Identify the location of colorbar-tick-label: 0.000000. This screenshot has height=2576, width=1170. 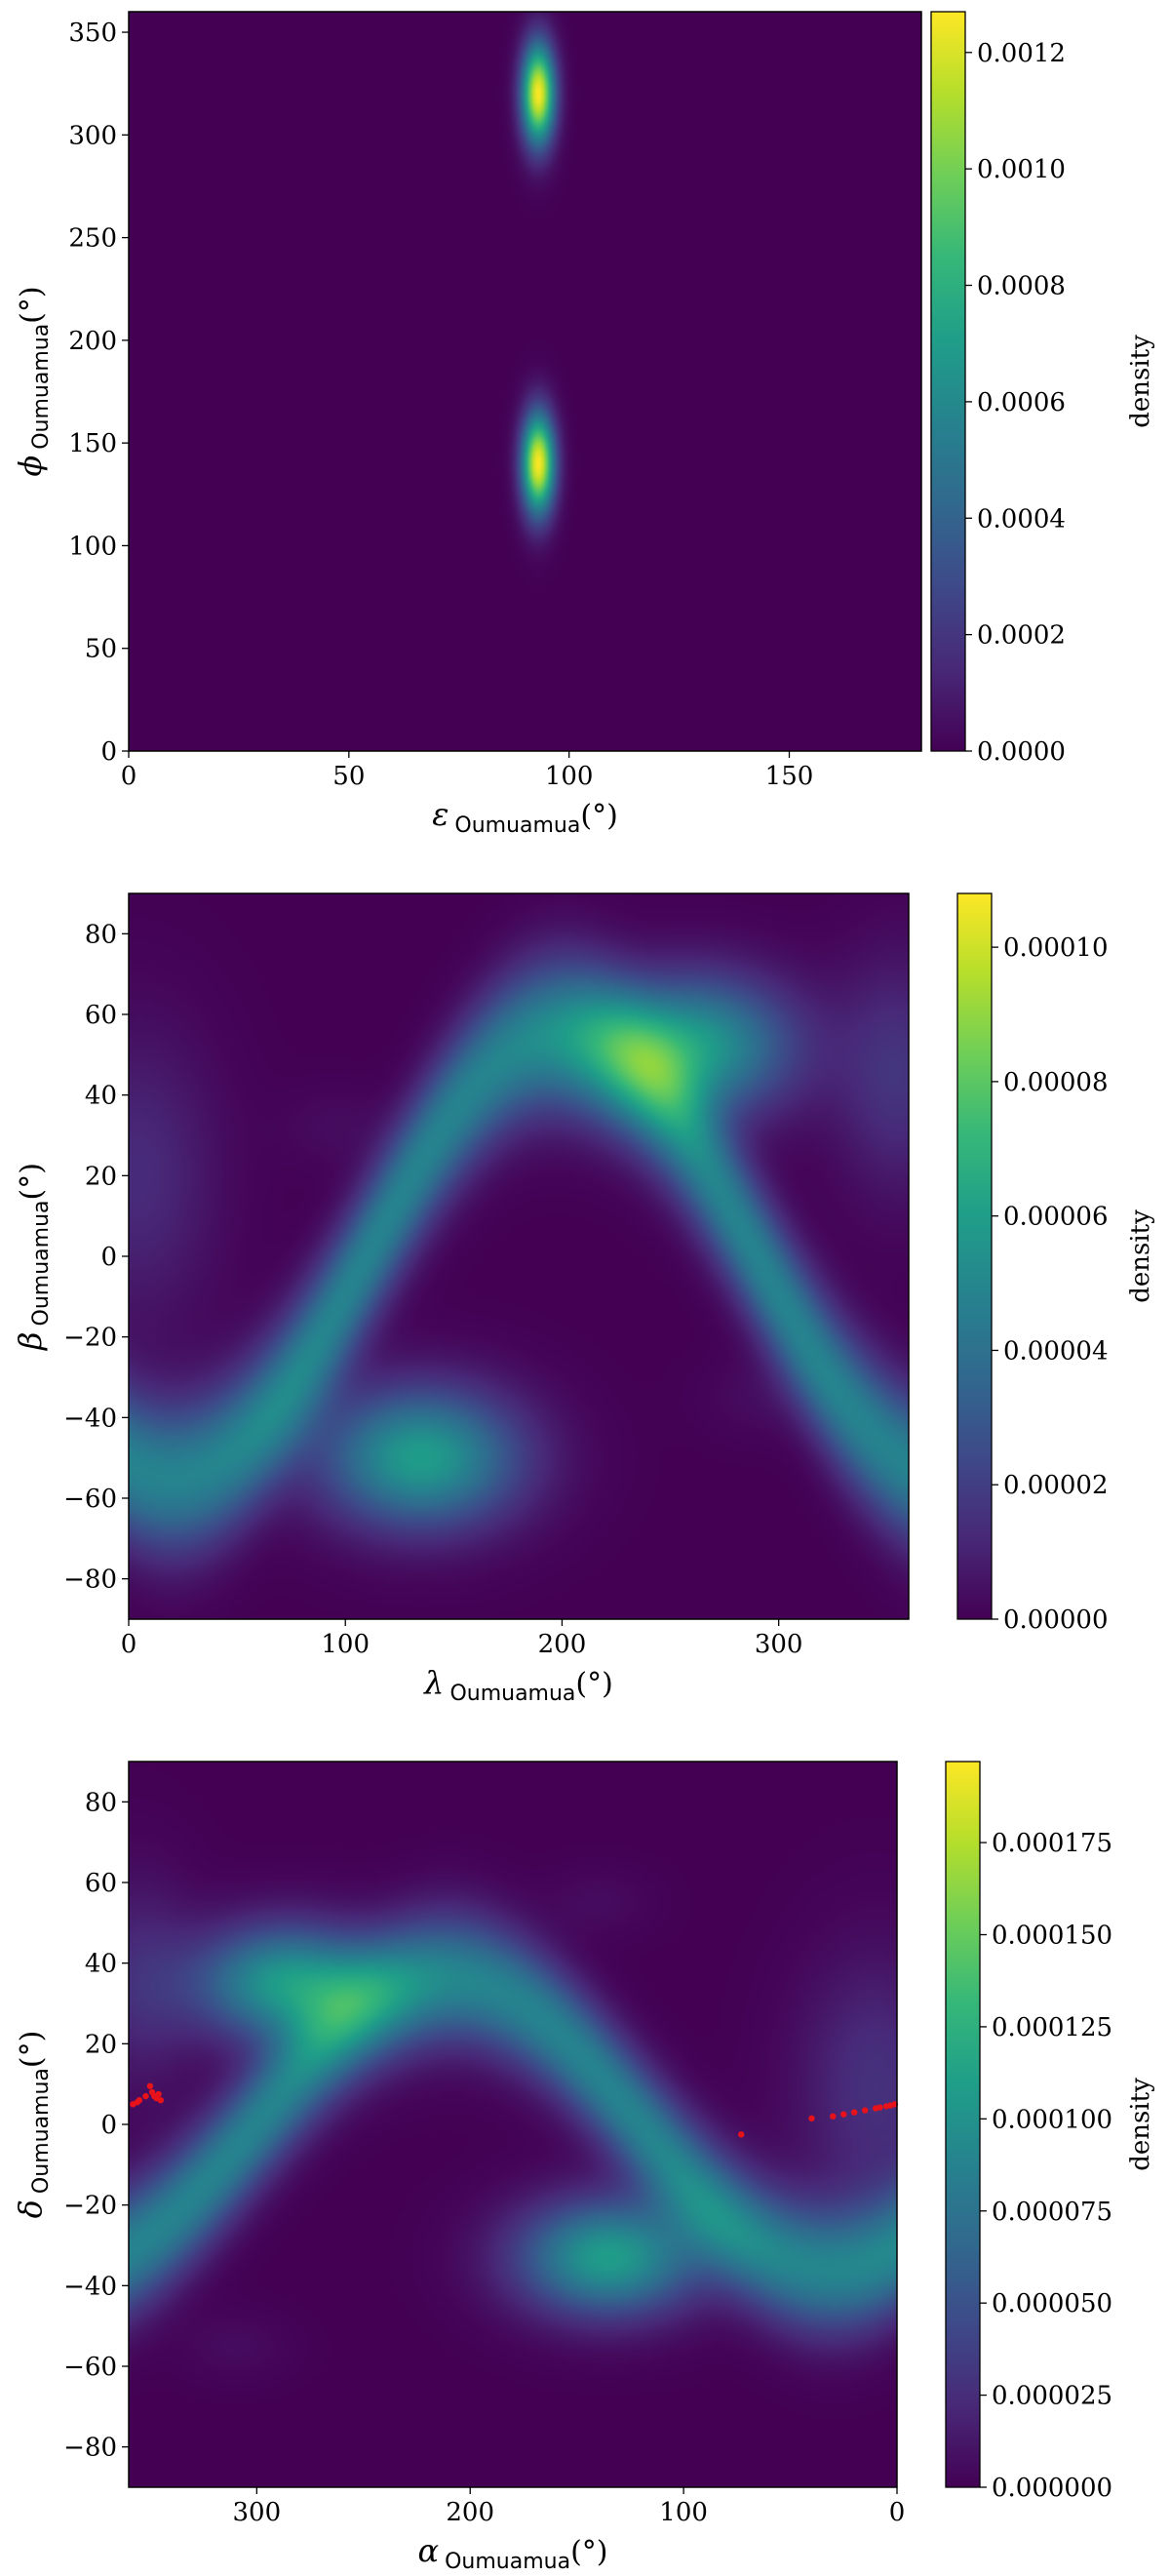
(1052, 2488).